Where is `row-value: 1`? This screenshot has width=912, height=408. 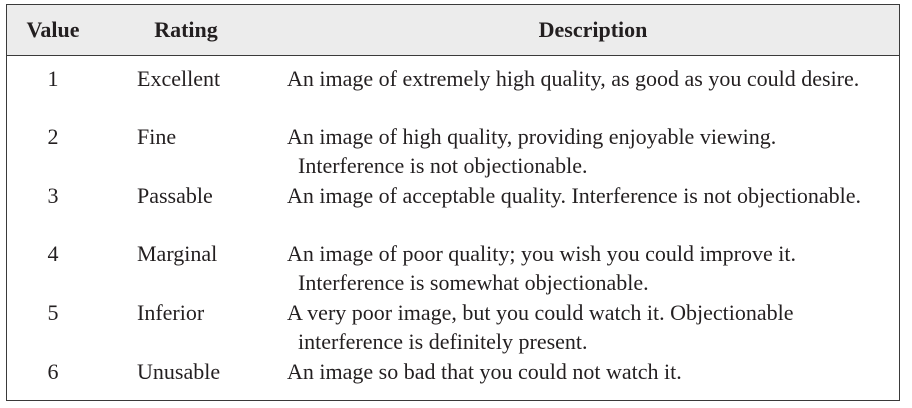 row-value: 1 is located at coordinates (53, 78).